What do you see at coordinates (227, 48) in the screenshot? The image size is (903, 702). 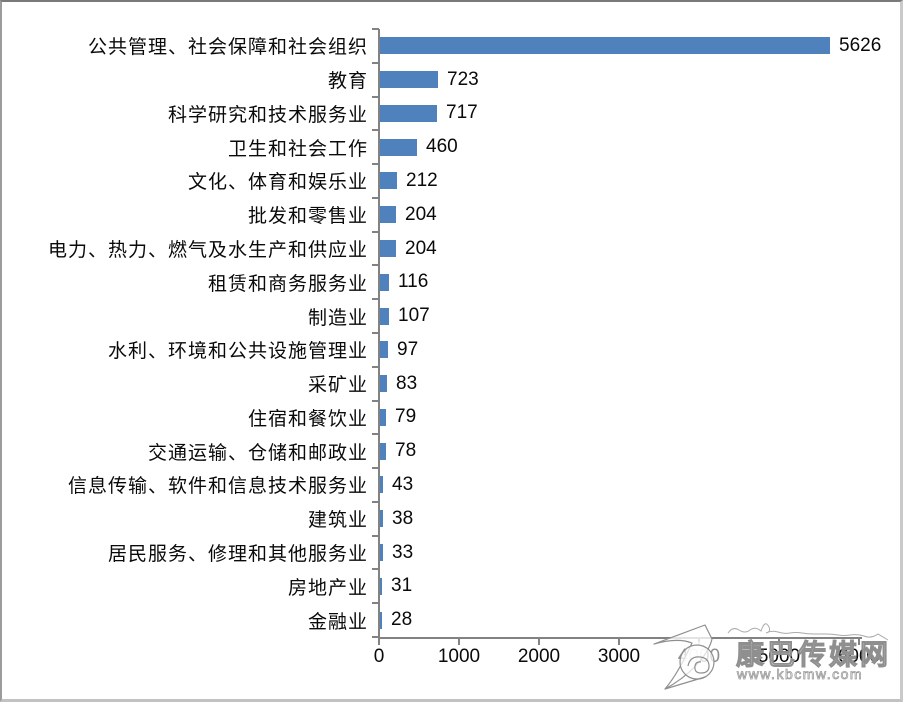 I see `category-label: 公共管理、社会保障和社会组织` at bounding box center [227, 48].